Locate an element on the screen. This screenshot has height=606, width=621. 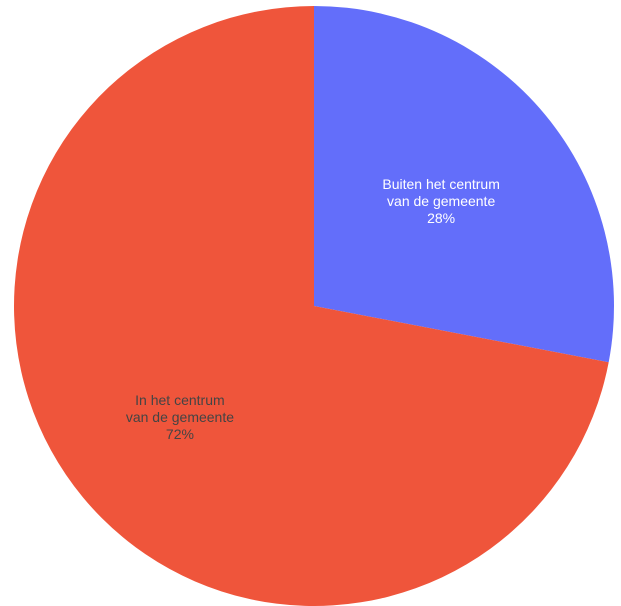
pie-slice-label-1: In het centrum van de gemeente 72% is located at coordinates (180, 417).